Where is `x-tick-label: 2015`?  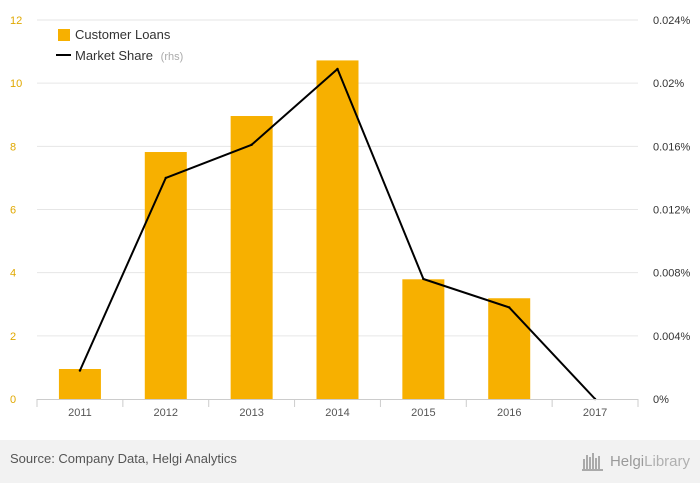
x-tick-label: 2015 is located at coordinates (423, 413).